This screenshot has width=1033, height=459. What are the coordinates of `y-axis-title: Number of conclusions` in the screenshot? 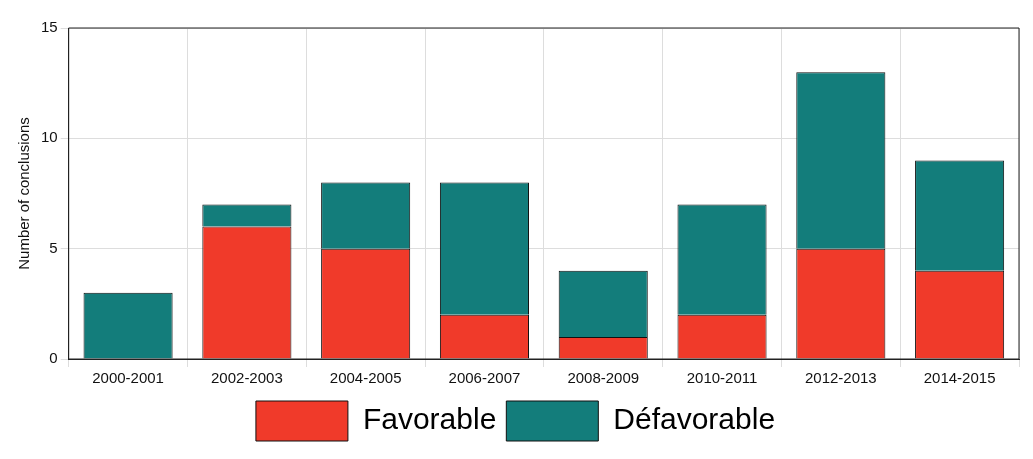 It's located at (24, 193).